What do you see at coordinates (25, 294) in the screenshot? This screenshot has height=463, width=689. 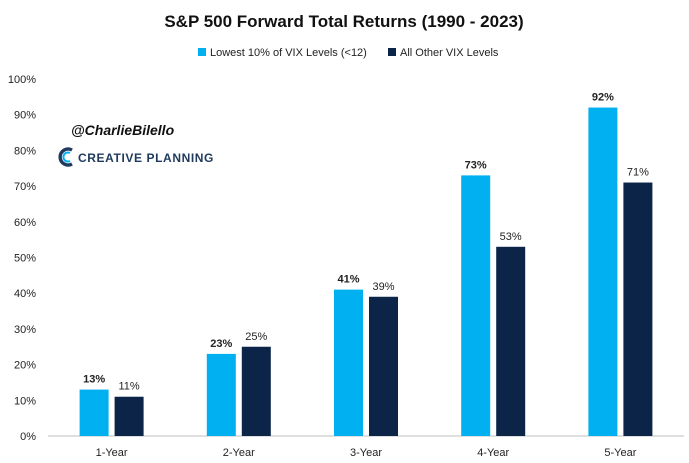 I see `y-tick-label: 40%` at bounding box center [25, 294].